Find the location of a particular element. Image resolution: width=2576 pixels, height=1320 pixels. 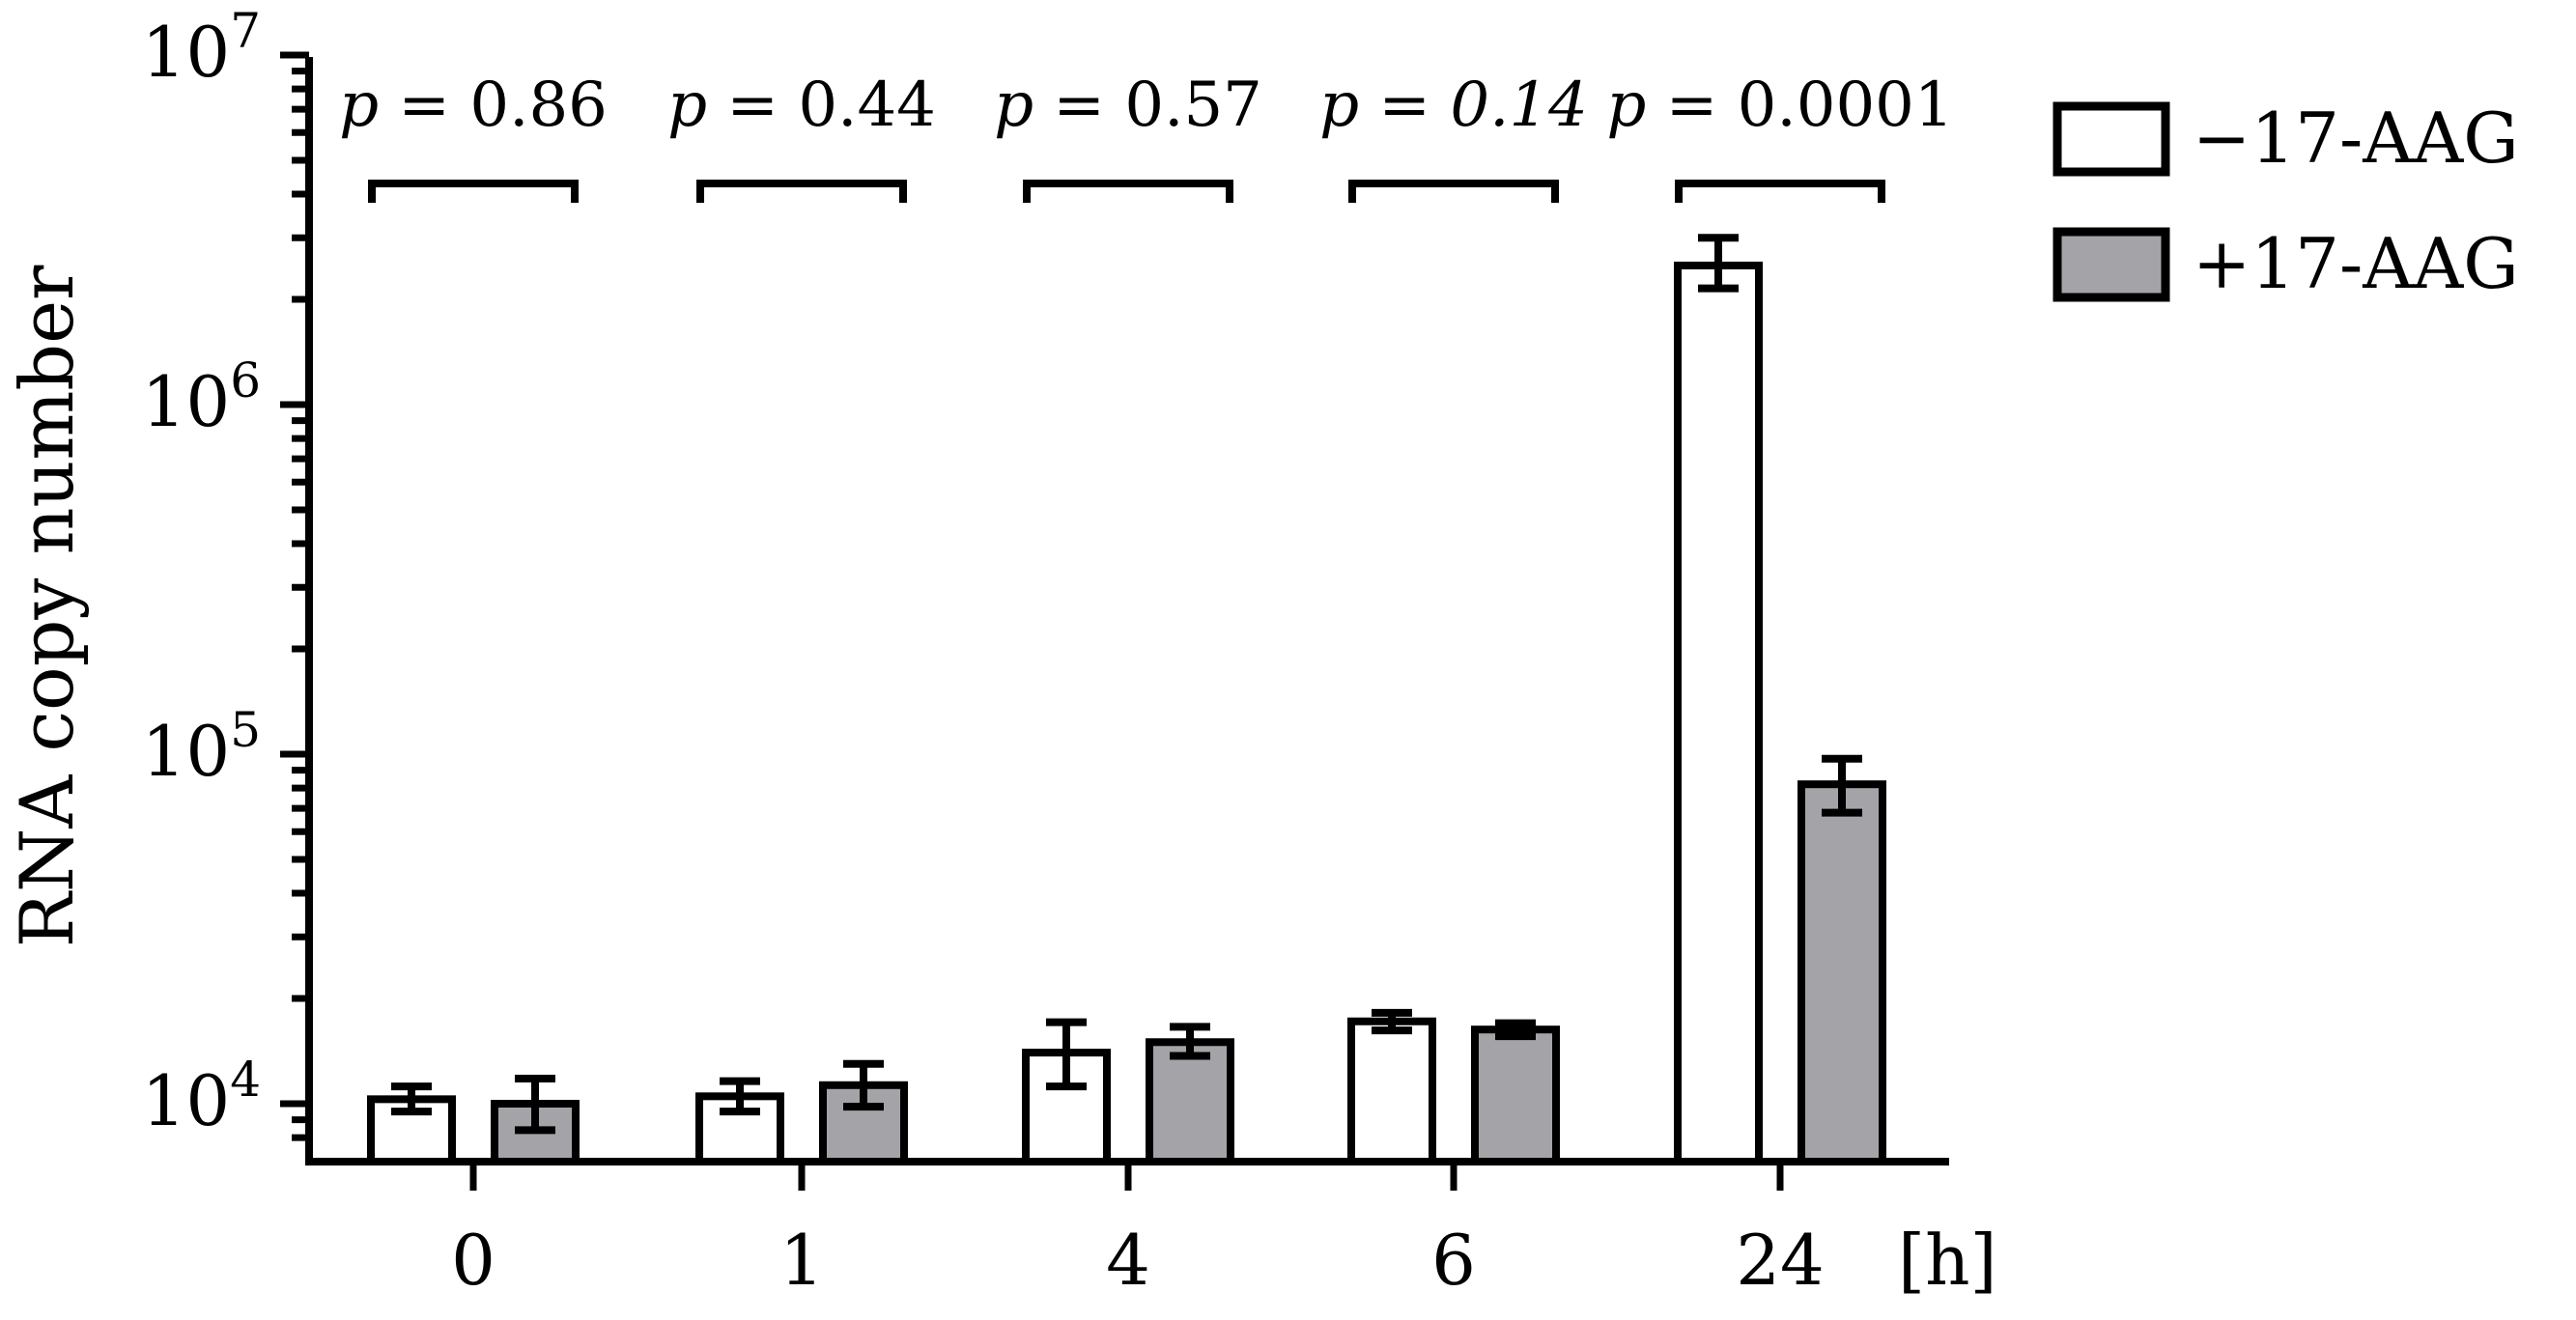

x-tick-label: 6 is located at coordinates (1453, 1260).